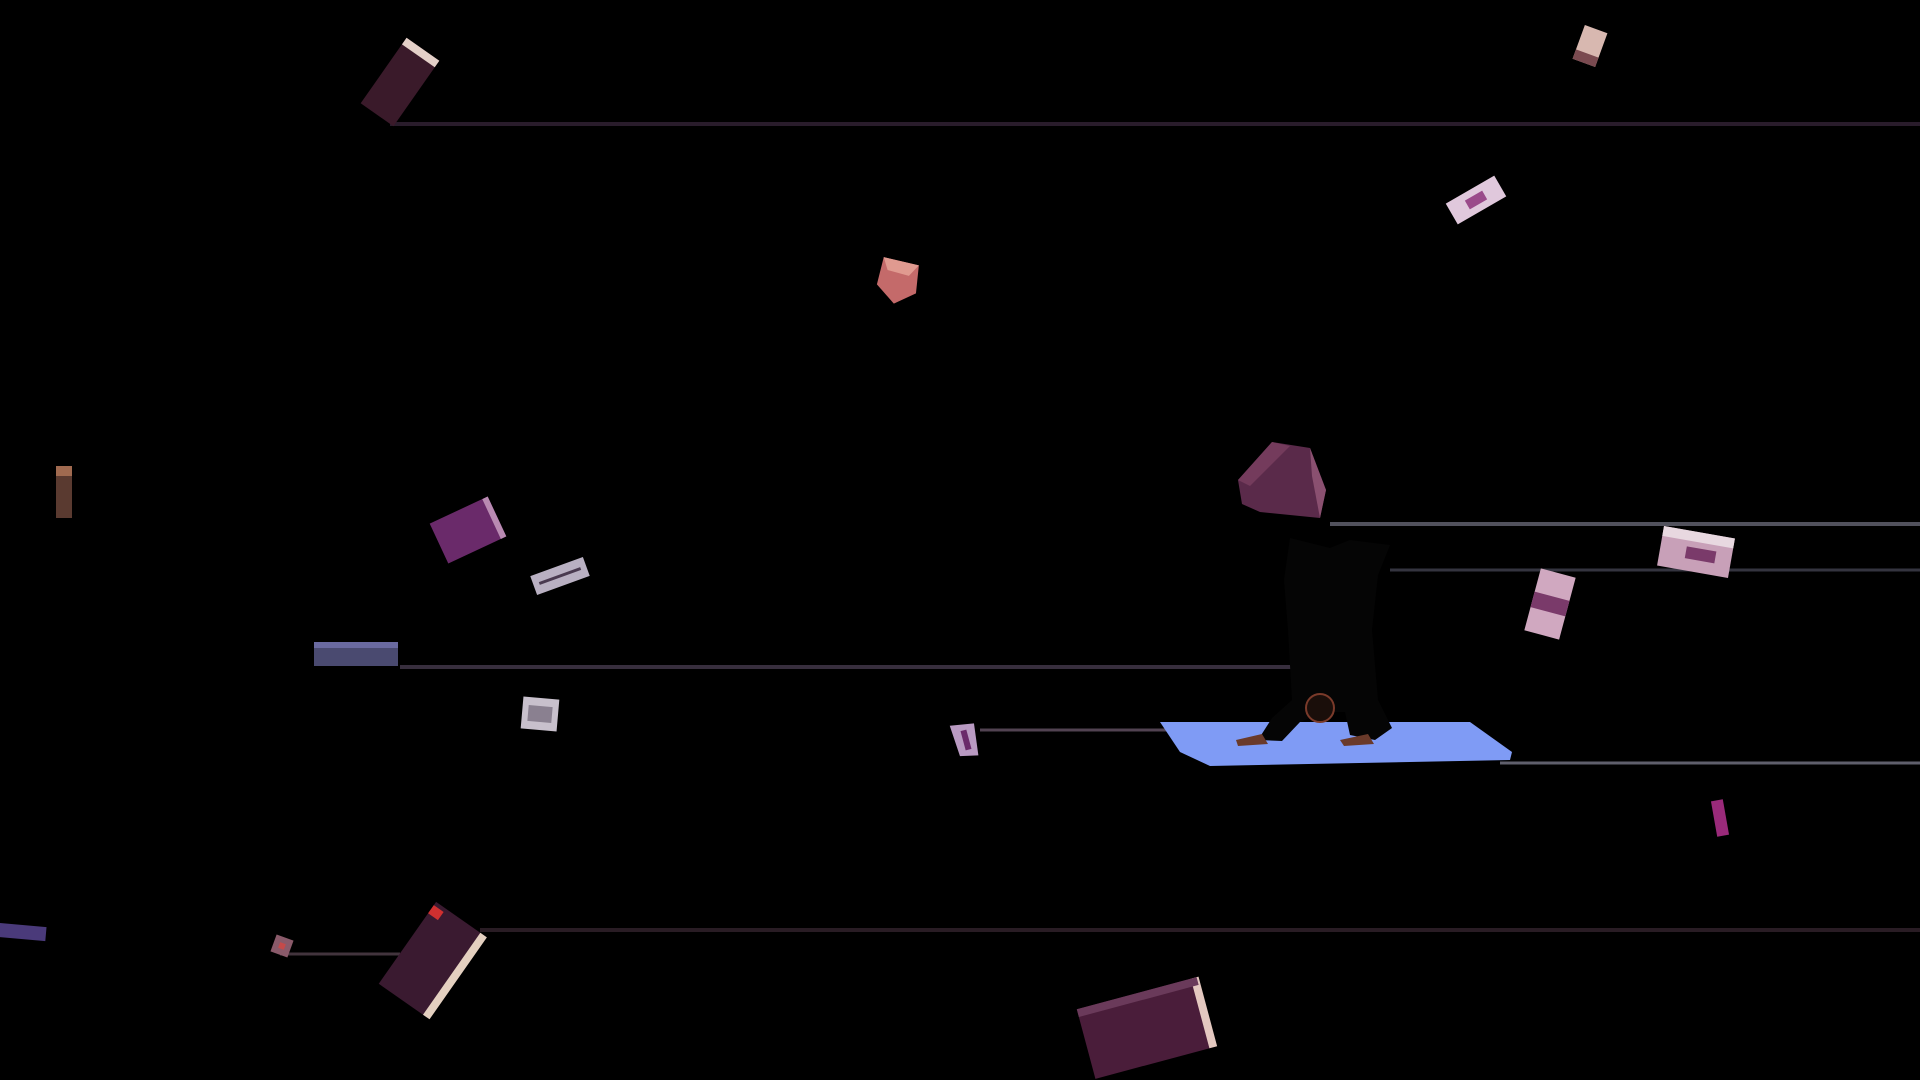 The image size is (1920, 1080). I want to click on figure-foot-left, so click(1252, 740).